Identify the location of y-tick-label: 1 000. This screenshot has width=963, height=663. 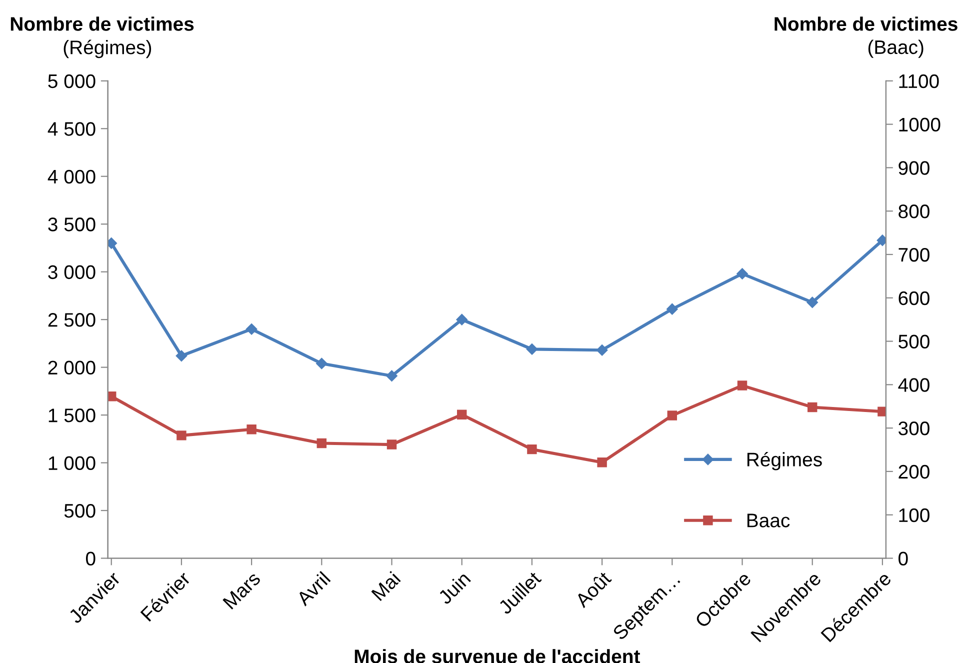
(72, 463).